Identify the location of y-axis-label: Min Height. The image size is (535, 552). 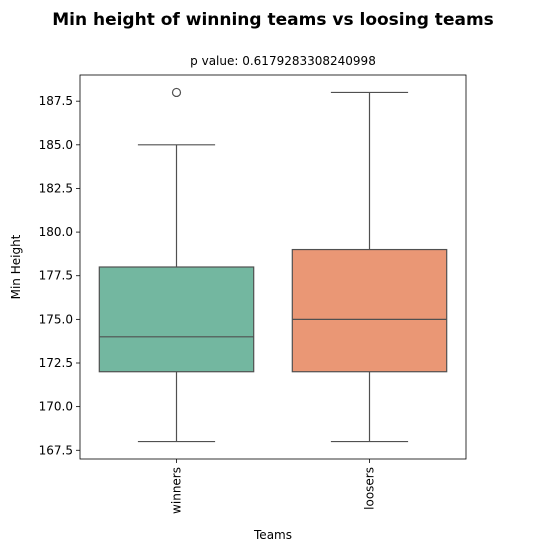
(16, 266).